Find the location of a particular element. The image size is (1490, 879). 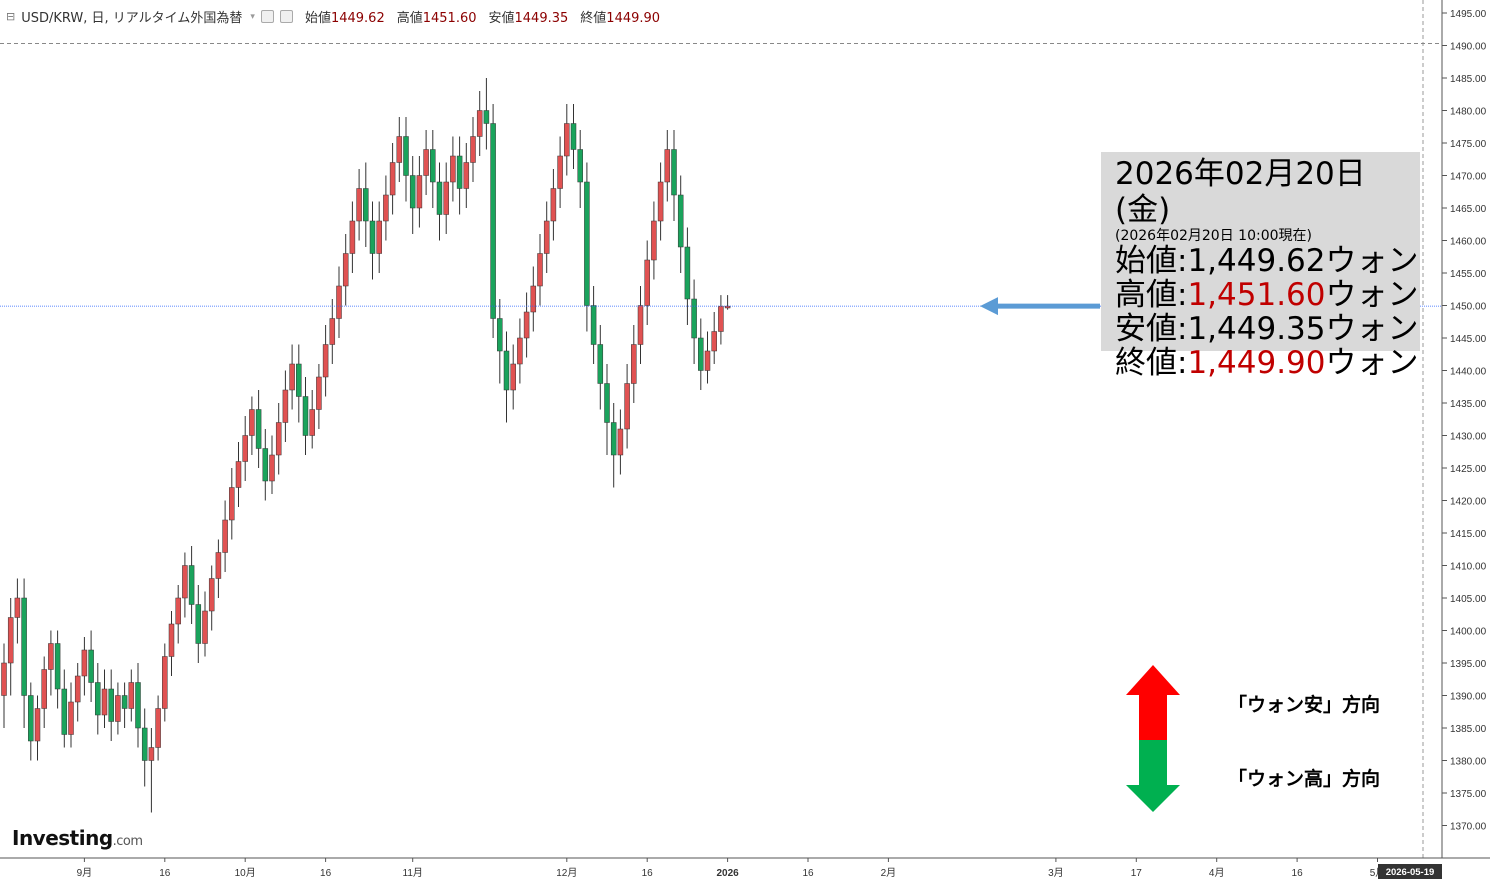

price-tick-label: 1455.00 is located at coordinates (1468, 274).